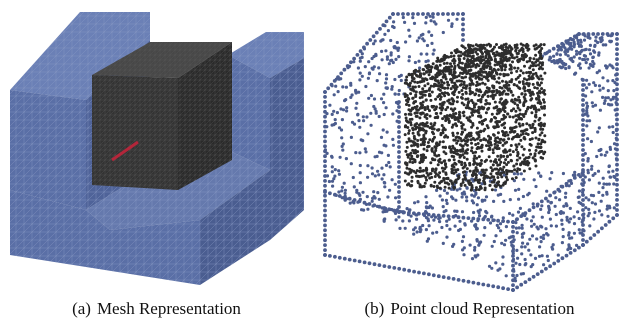 The height and width of the screenshot is (327, 626). I want to click on crack-marker, so click(125, 151).